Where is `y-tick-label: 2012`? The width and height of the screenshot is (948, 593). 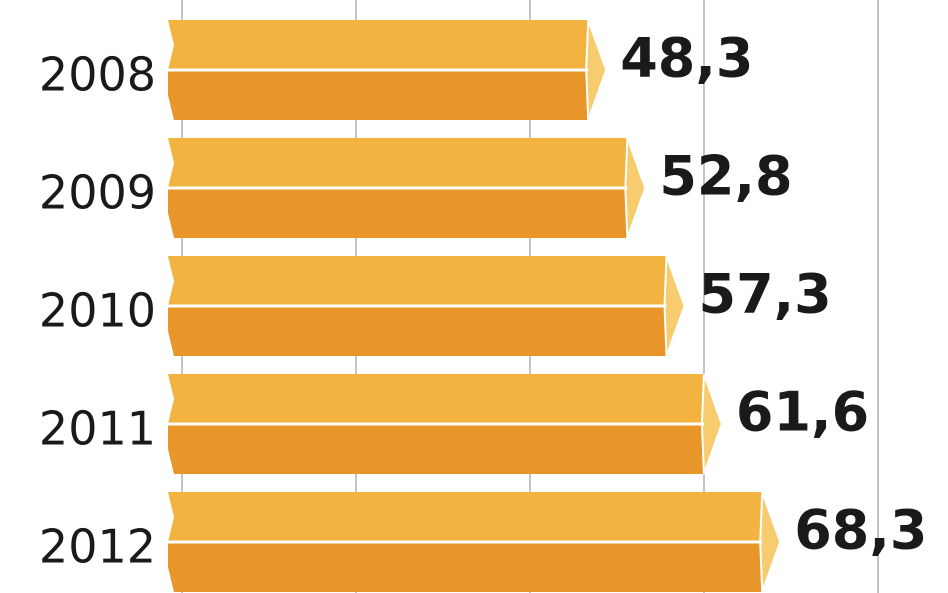 y-tick-label: 2012 is located at coordinates (97, 547).